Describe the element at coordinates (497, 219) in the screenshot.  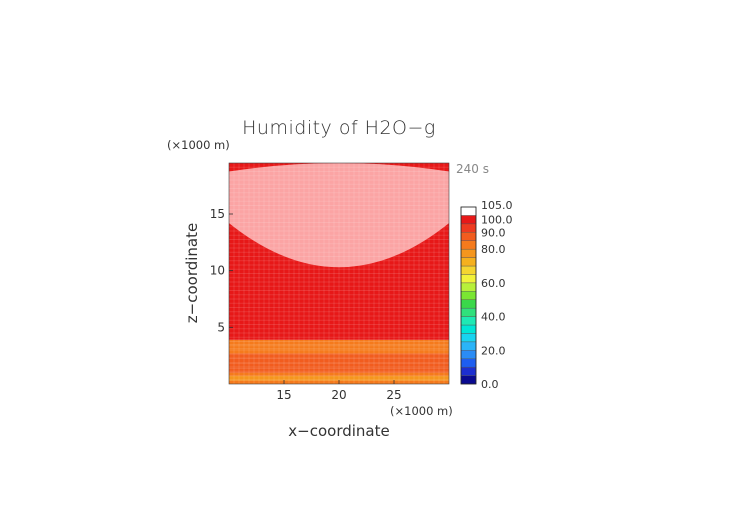
I see `colorbar-label: 100.0` at that location.